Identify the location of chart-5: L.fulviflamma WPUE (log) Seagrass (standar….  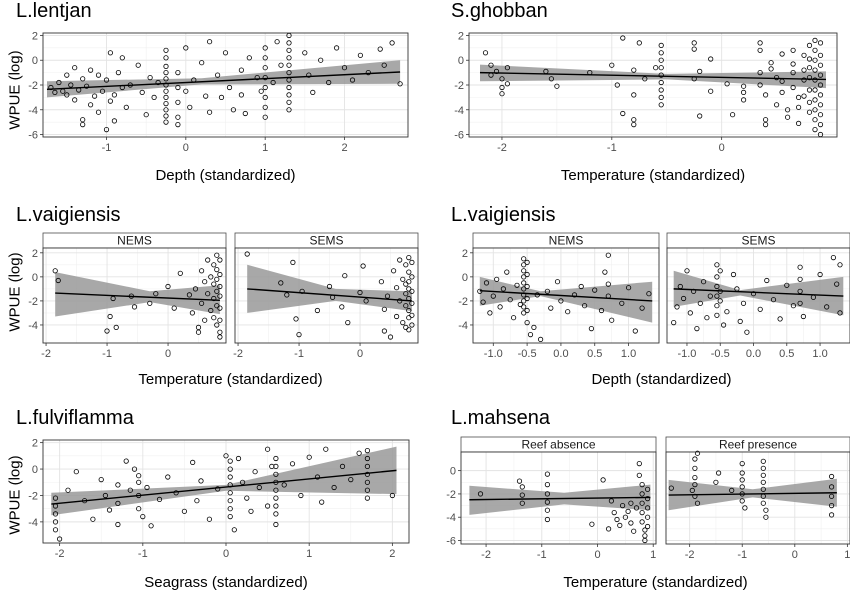
(208, 499).